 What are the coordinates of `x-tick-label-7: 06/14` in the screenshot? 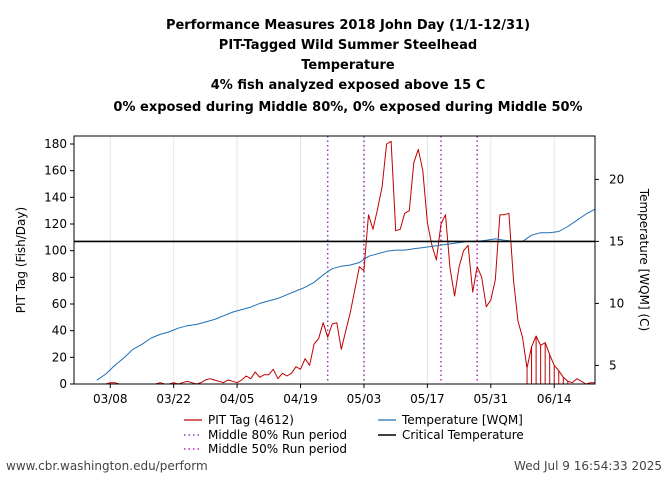 It's located at (554, 399).